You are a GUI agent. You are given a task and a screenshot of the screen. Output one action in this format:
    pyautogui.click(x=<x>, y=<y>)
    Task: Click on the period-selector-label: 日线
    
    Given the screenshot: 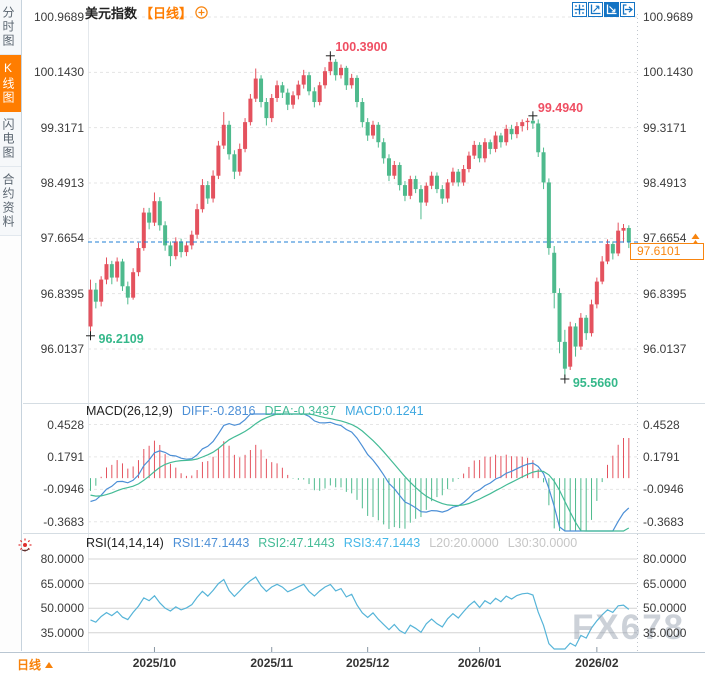 What is the action you would take?
    pyautogui.click(x=29, y=665)
    